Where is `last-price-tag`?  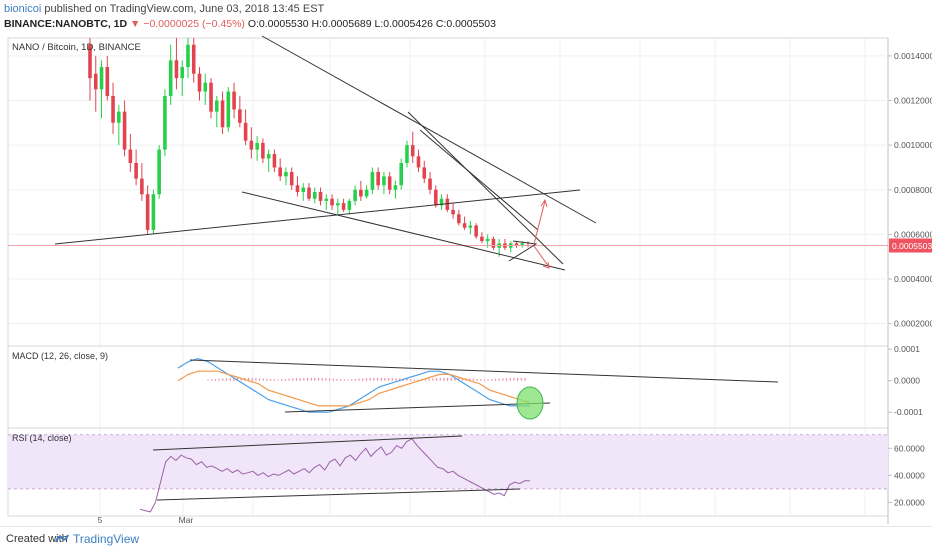
last-price-tag is located at coordinates (910, 245).